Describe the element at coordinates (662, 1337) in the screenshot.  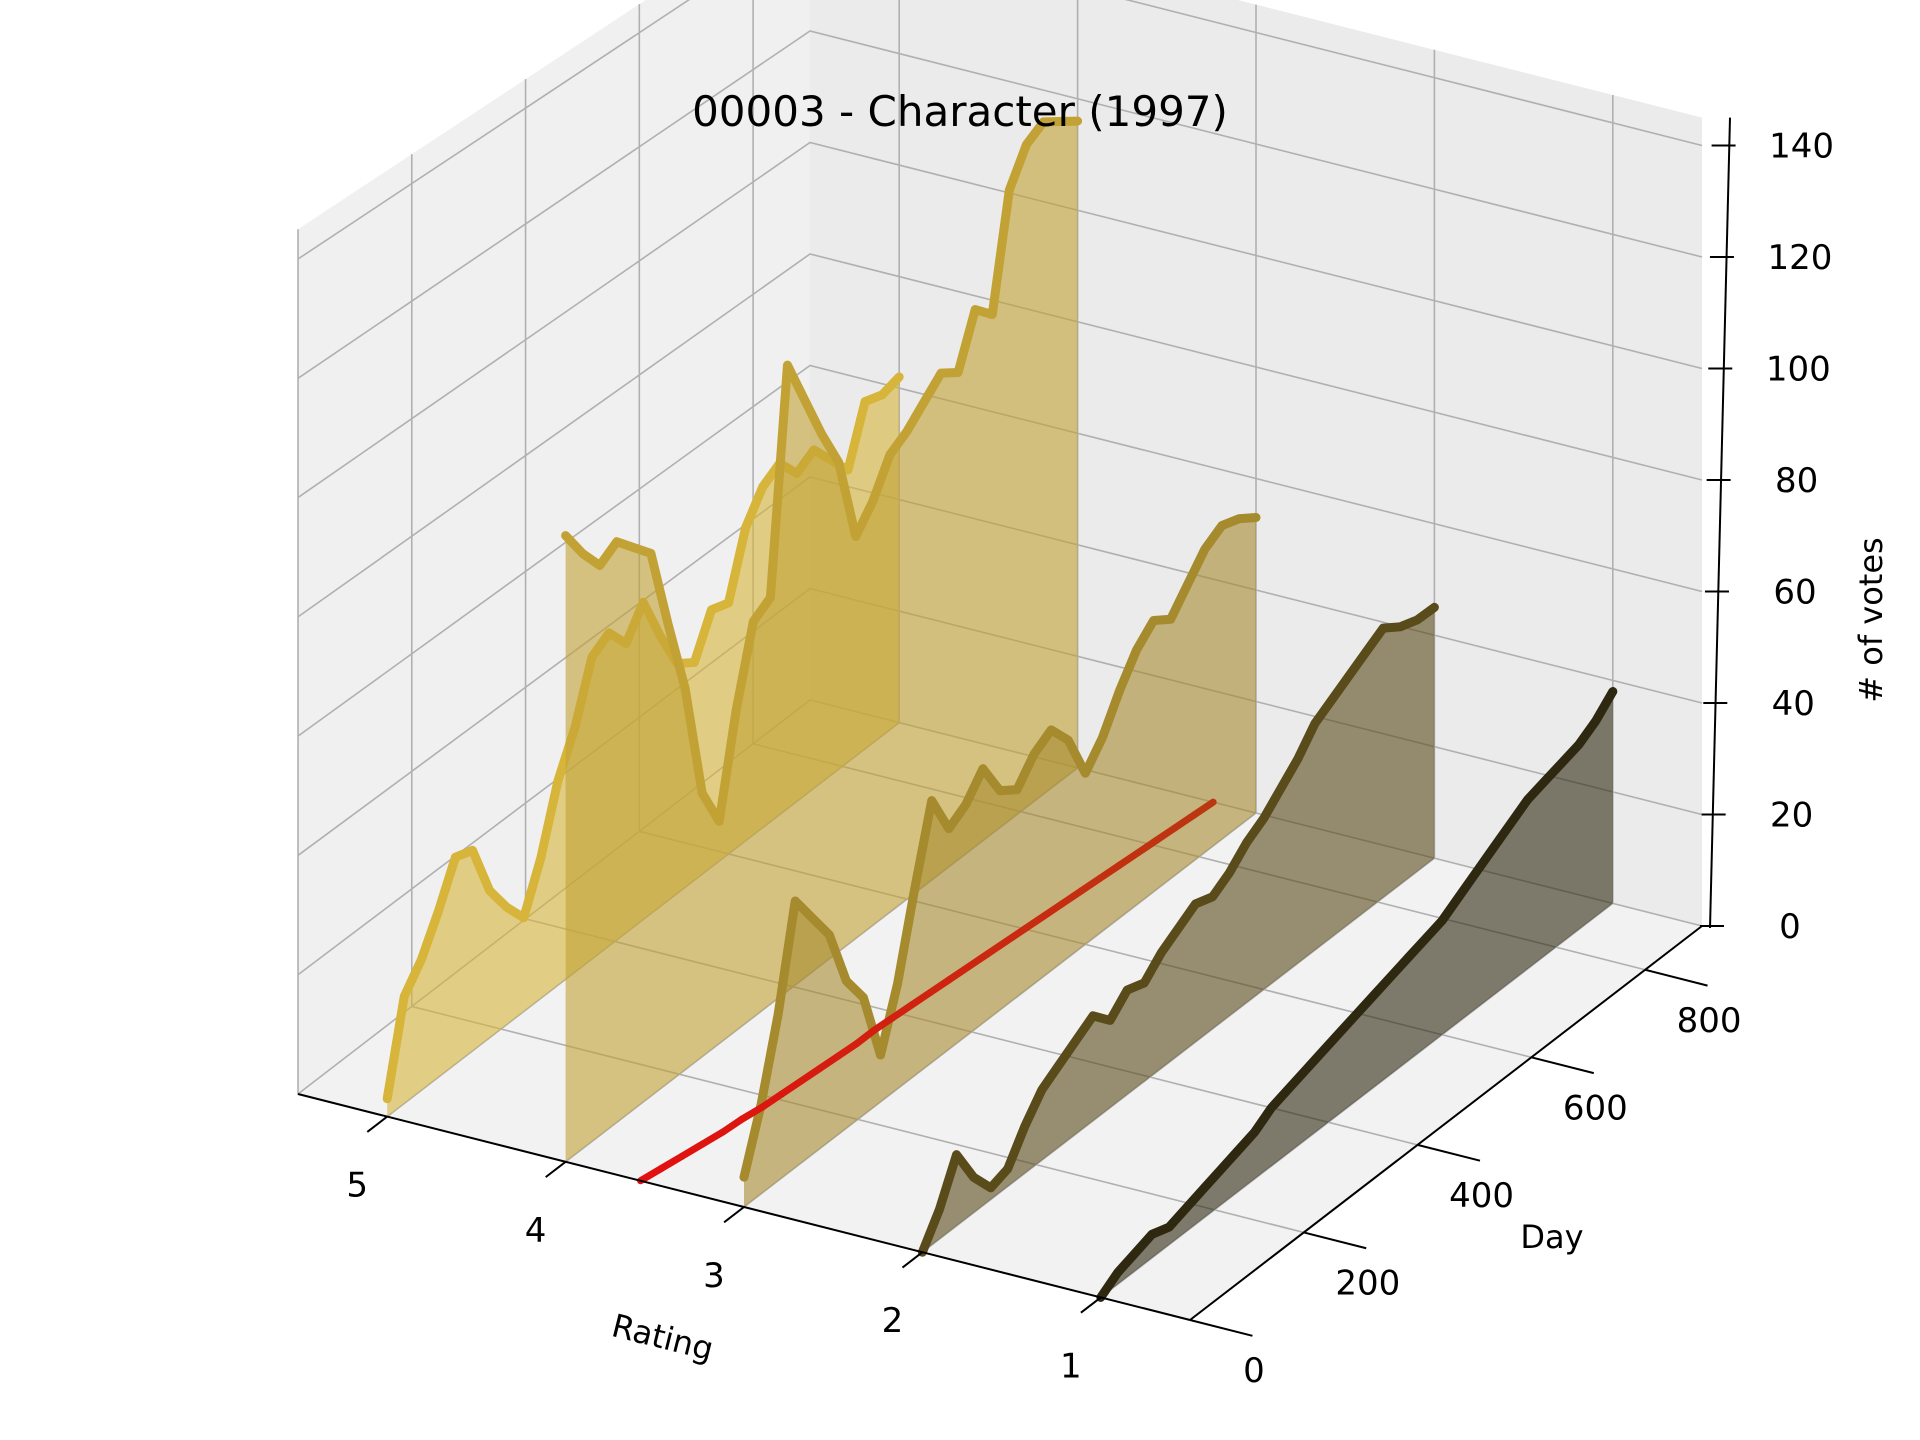
I see `x-axis-label: Rating` at that location.